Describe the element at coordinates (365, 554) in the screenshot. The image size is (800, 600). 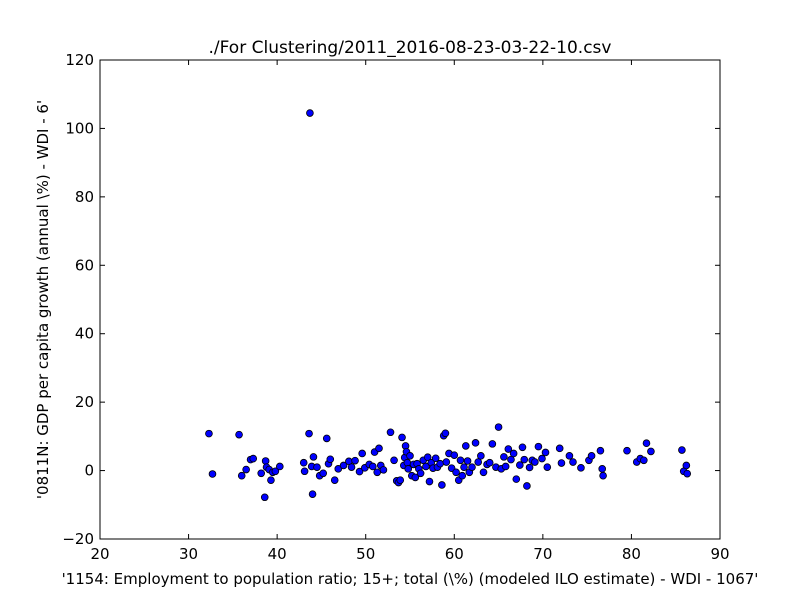
I see `x-tick-label: 50` at that location.